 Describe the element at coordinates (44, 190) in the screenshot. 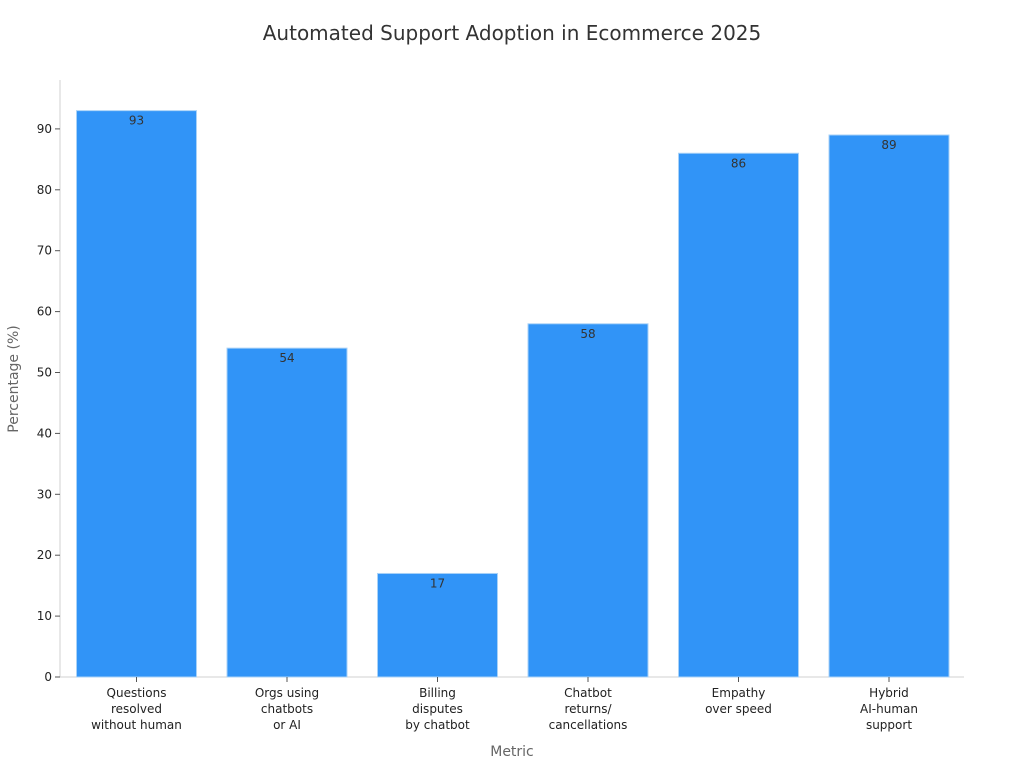

I see `y-tick-label: 80` at that location.